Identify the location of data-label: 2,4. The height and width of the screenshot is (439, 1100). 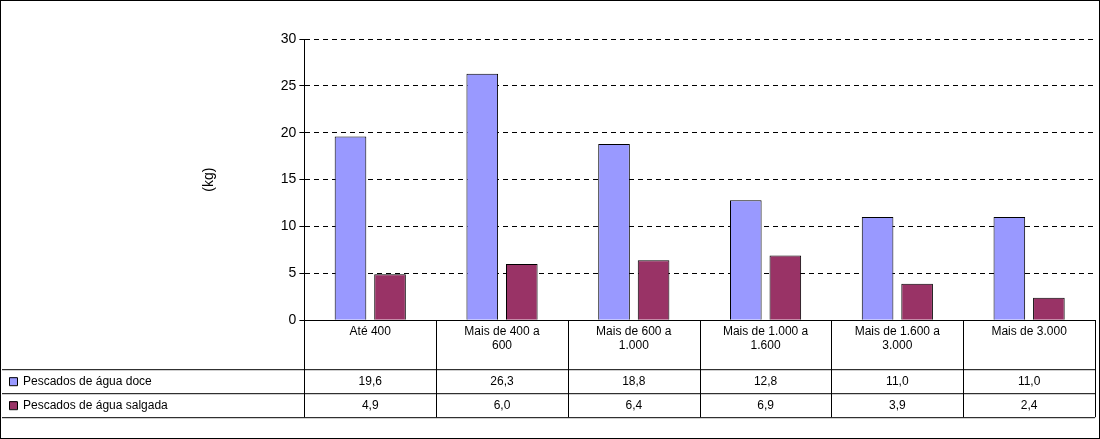
(1029, 404).